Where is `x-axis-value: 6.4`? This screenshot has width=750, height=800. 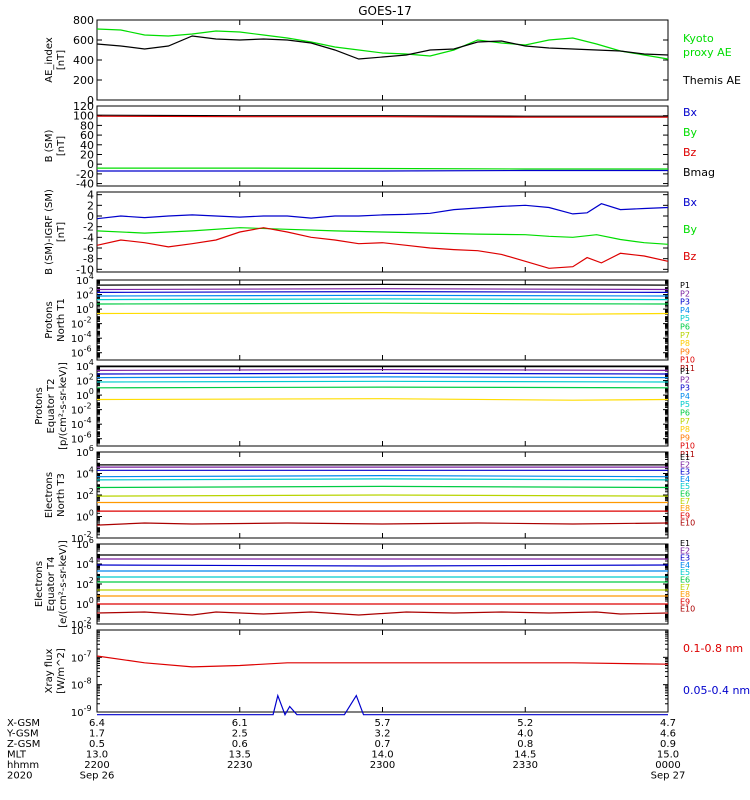
x-axis-value: 6.4 is located at coordinates (97, 723).